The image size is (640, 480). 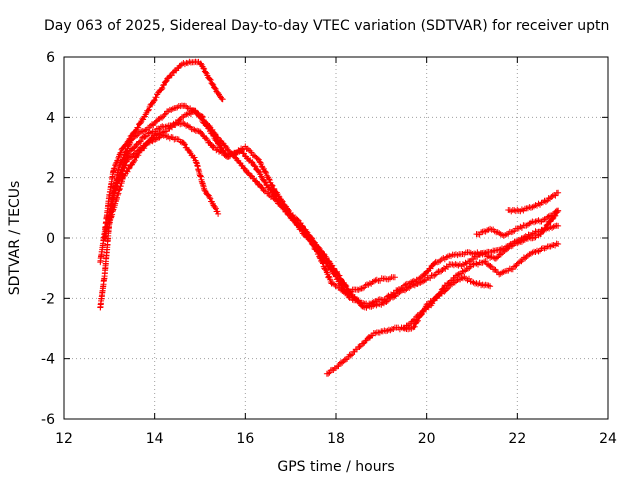 What do you see at coordinates (50, 179) in the screenshot?
I see `y-tick-label: 2` at bounding box center [50, 179].